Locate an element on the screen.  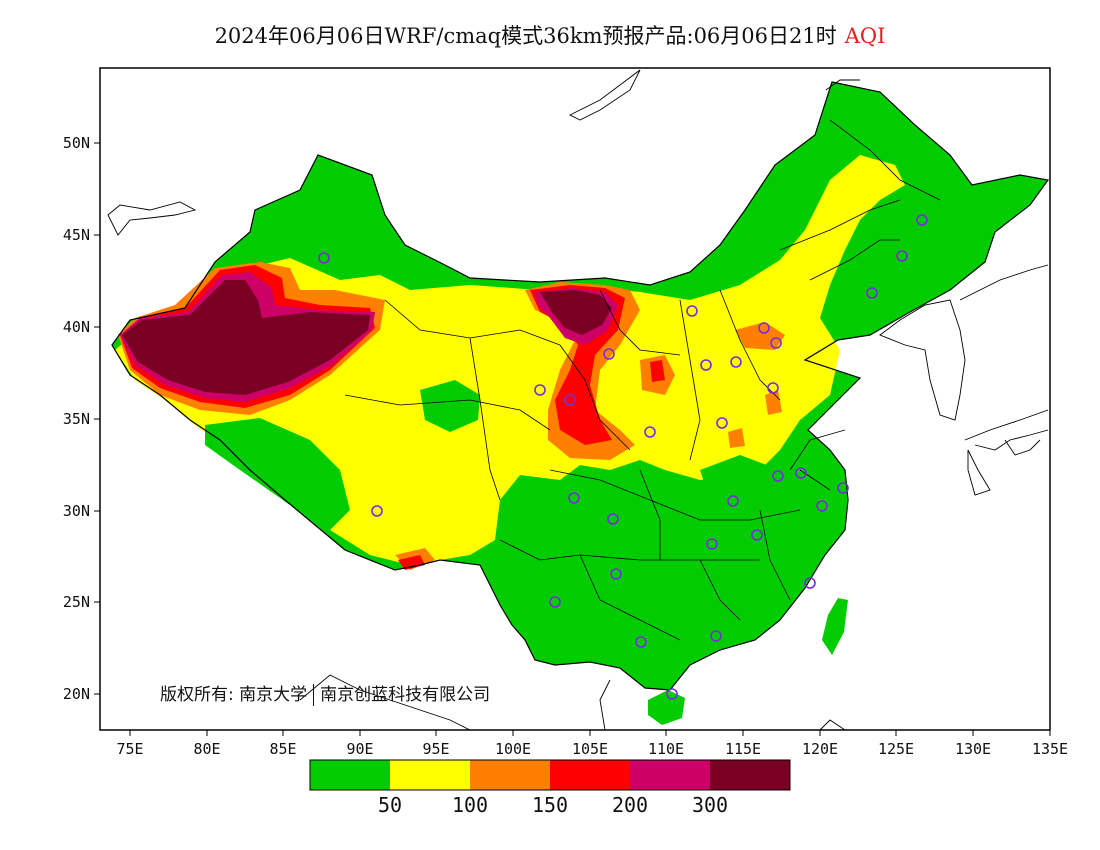
taiwan-island is located at coordinates (835, 626).